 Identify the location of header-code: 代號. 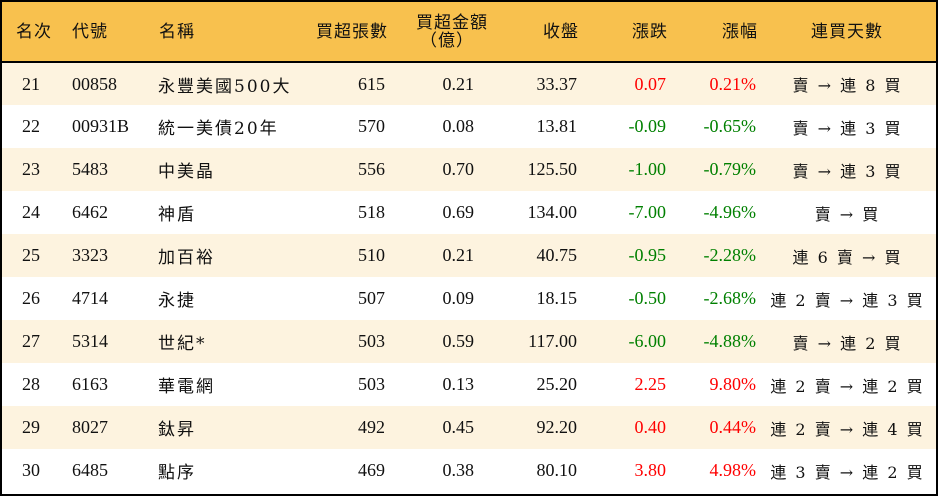
(115, 32).